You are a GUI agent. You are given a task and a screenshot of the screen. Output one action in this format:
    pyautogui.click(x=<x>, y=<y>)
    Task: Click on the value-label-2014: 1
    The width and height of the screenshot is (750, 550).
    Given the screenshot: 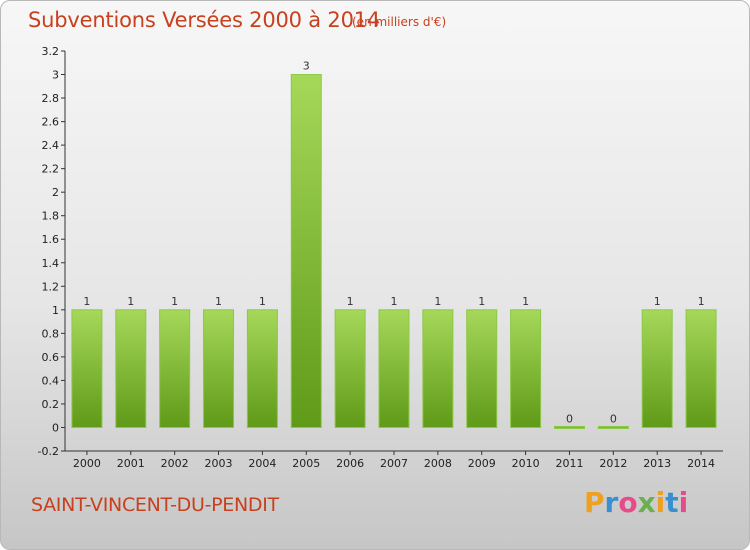 What is the action you would take?
    pyautogui.click(x=701, y=301)
    